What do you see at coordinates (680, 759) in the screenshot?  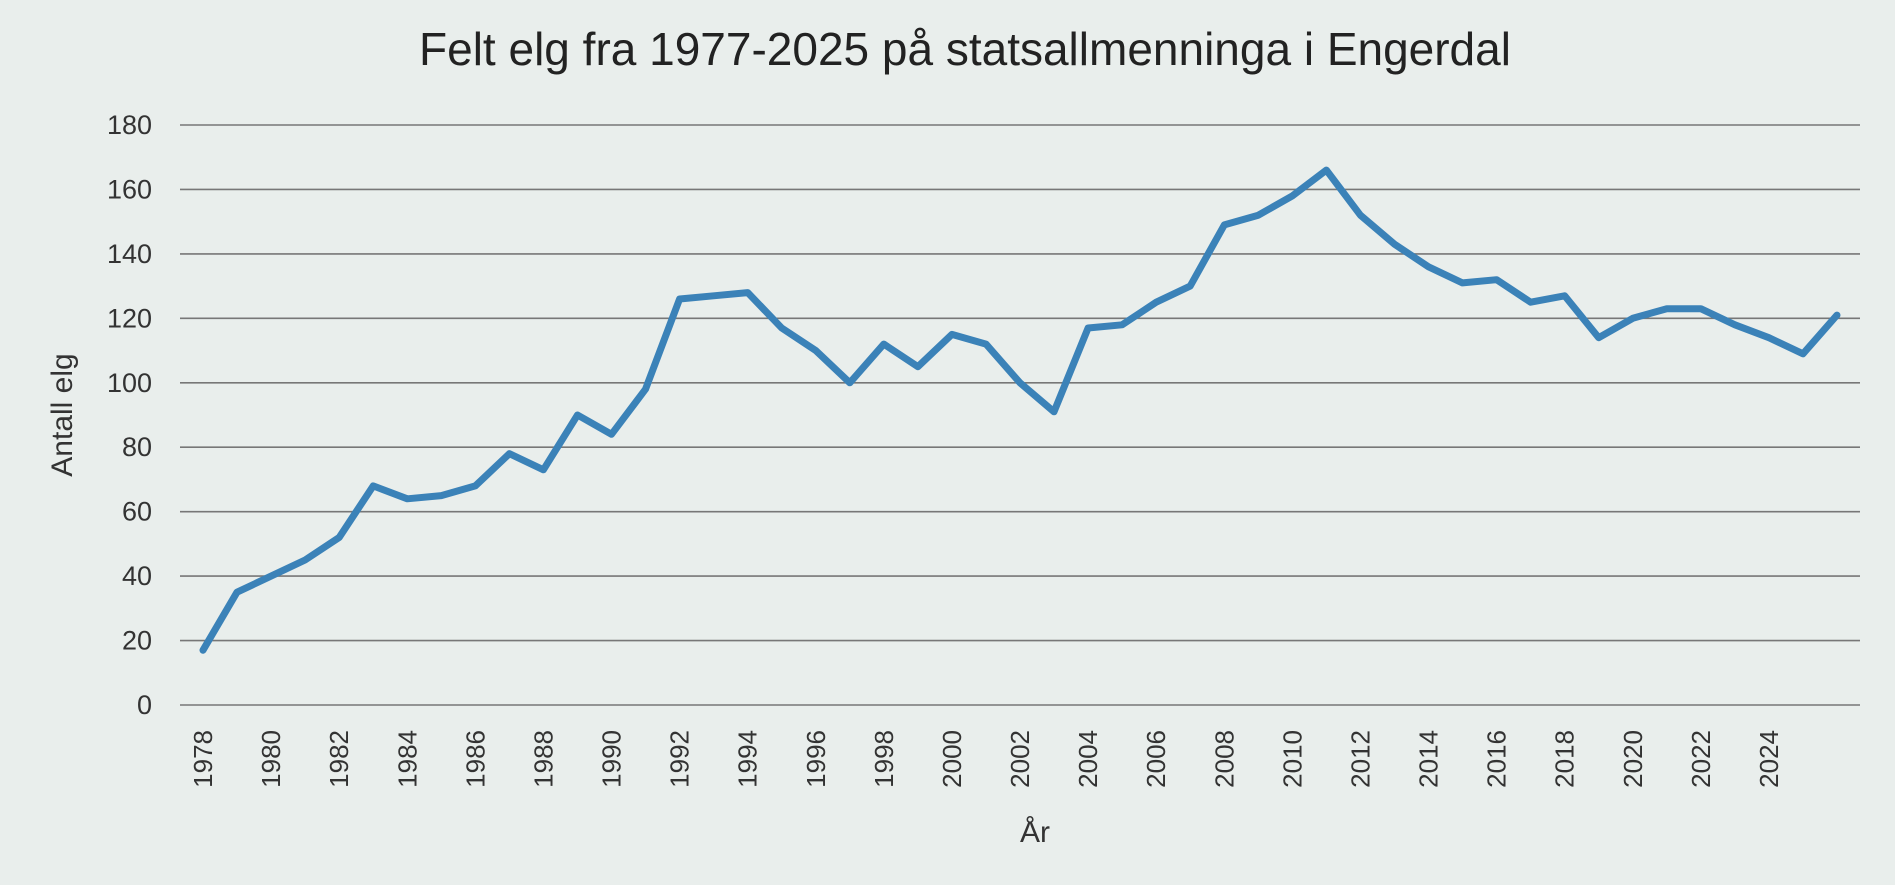 I see `x-tick-label: 1992` at bounding box center [680, 759].